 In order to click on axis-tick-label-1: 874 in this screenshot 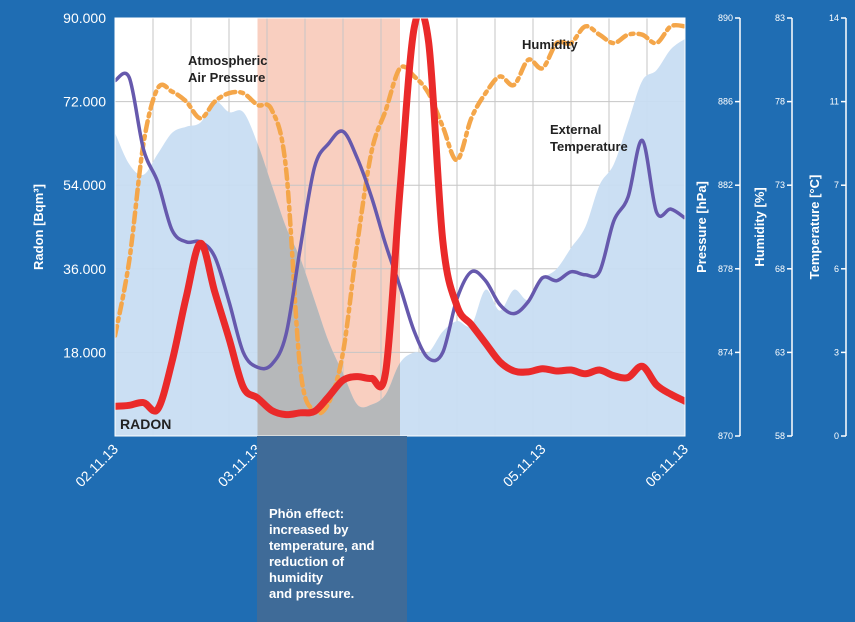, I will do `click(725, 352)`.